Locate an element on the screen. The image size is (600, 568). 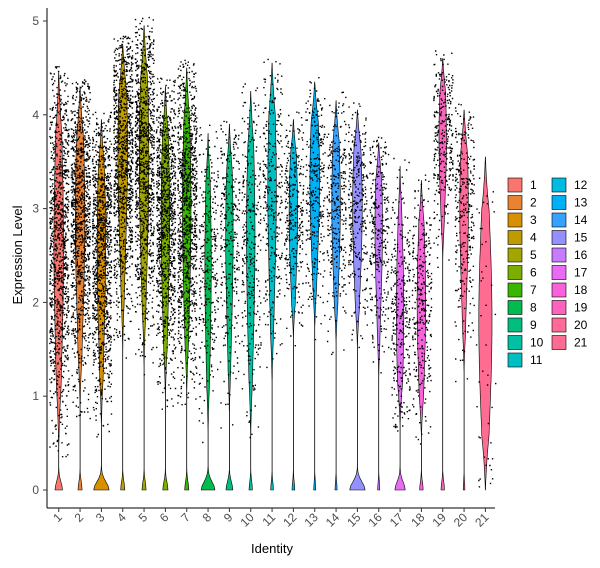
x-tick-label: 8 is located at coordinates (207, 517).